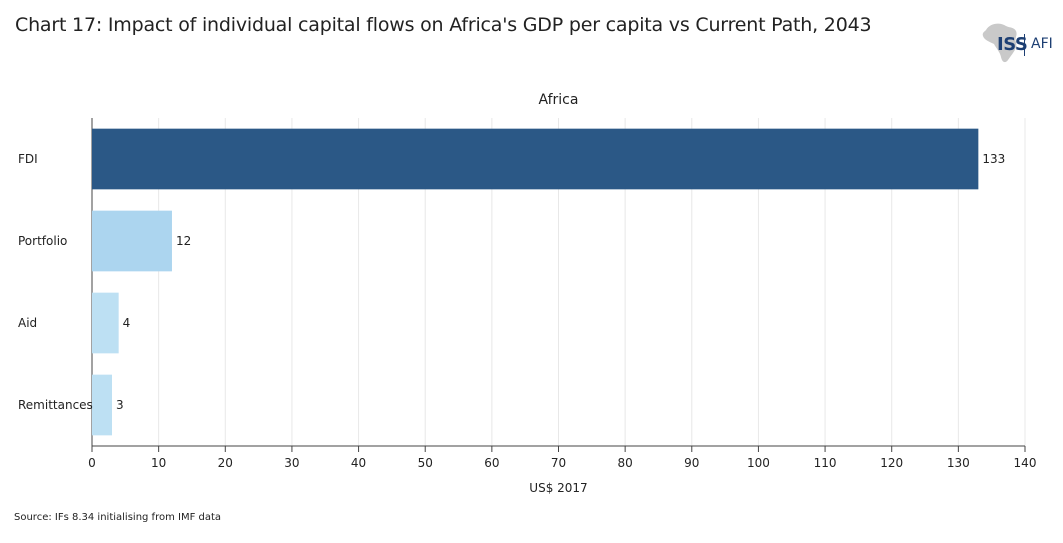 This screenshot has height=543, width=1063. I want to click on x-tick-label: 30, so click(291, 463).